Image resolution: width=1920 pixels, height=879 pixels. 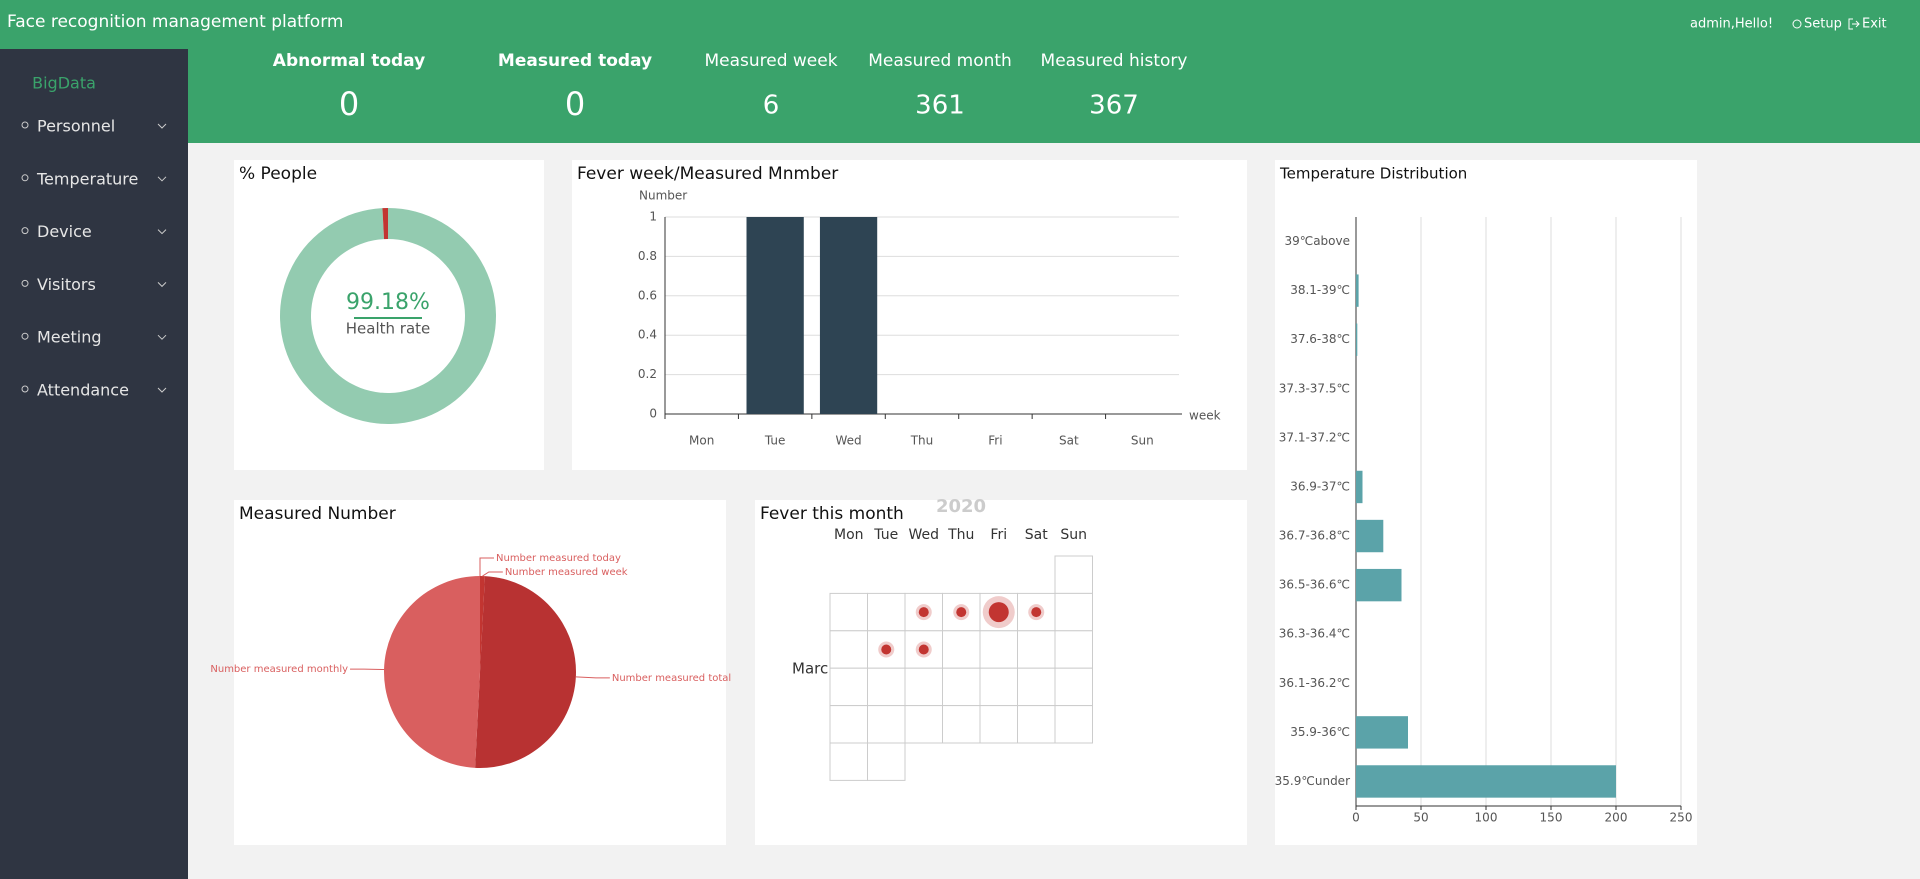 What do you see at coordinates (1069, 441) in the screenshot?
I see `x-tick-label: Sat` at bounding box center [1069, 441].